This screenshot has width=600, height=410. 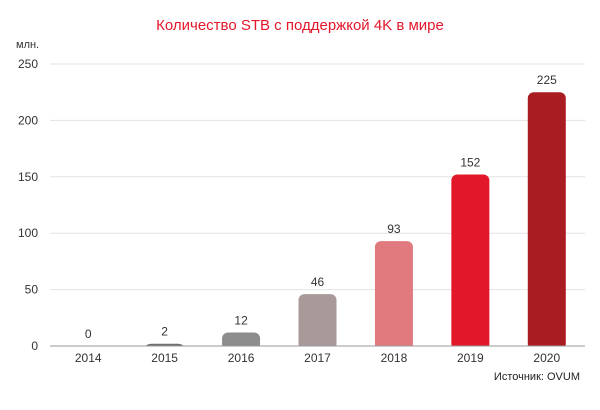 What do you see at coordinates (394, 229) in the screenshot?
I see `data-label-2018: 93` at bounding box center [394, 229].